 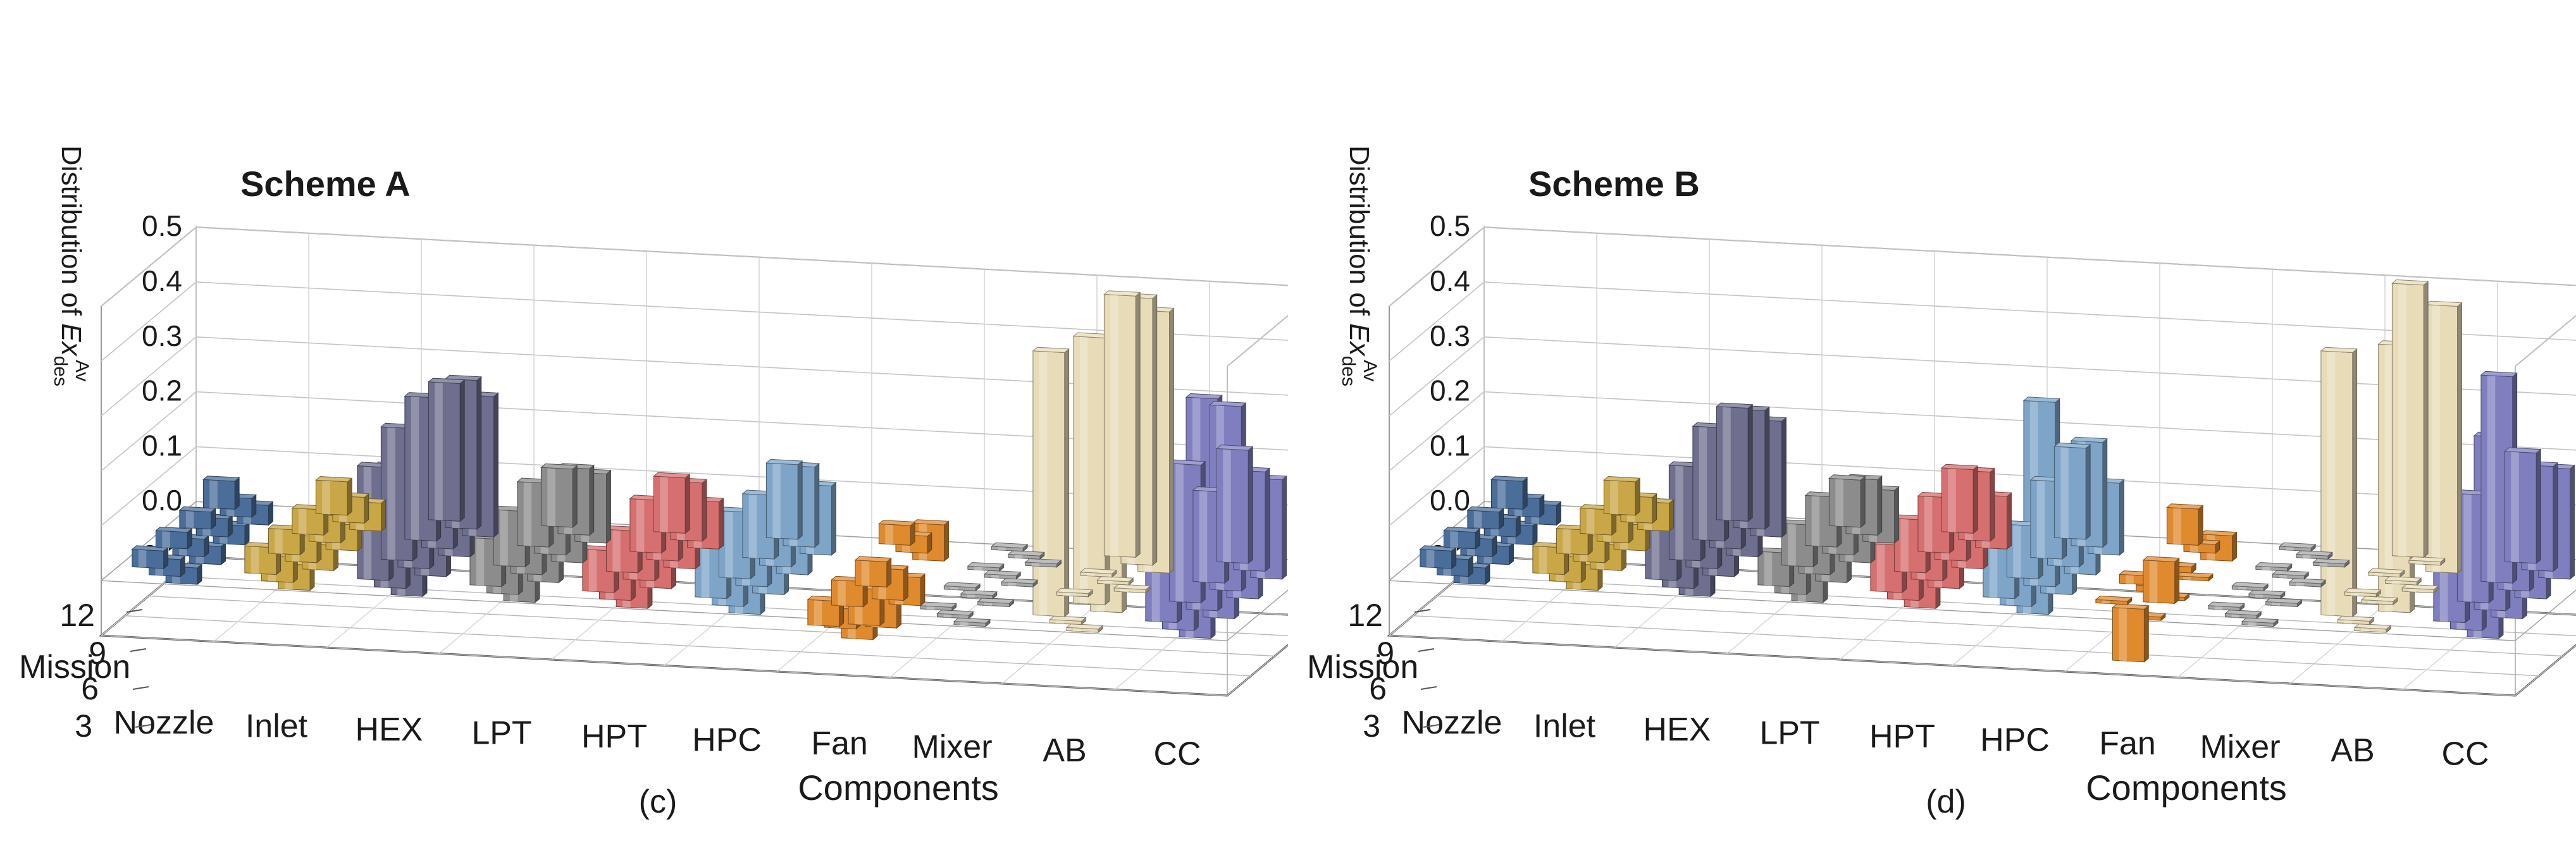 I want to click on category-label-fan: Fan, so click(x=2127, y=743).